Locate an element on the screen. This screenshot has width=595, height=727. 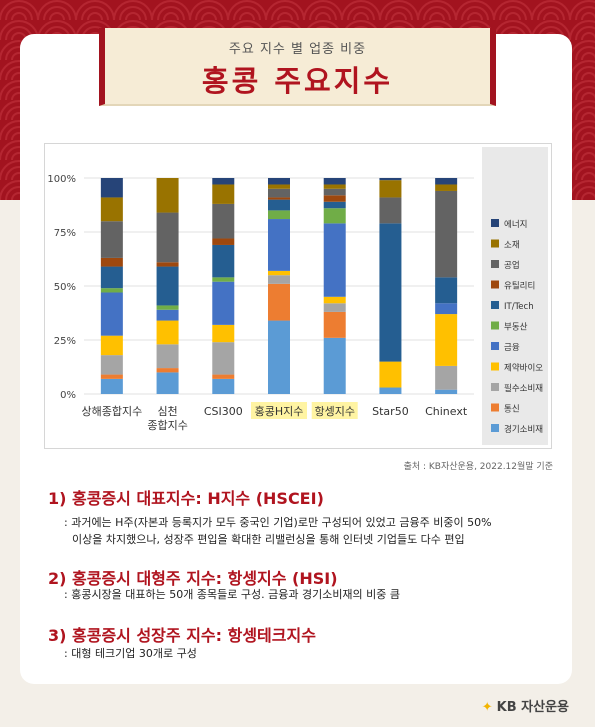
x-tick-label: 심천 is located at coordinates (167, 411).